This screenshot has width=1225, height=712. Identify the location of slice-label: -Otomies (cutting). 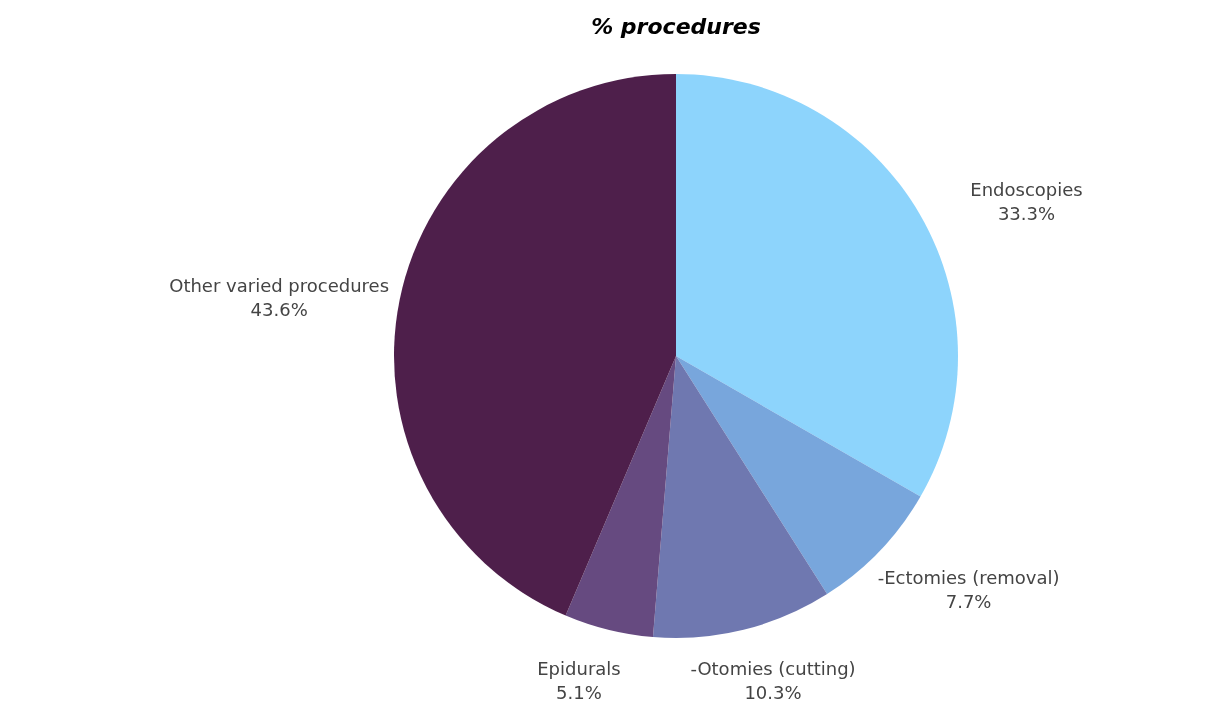
(773, 668).